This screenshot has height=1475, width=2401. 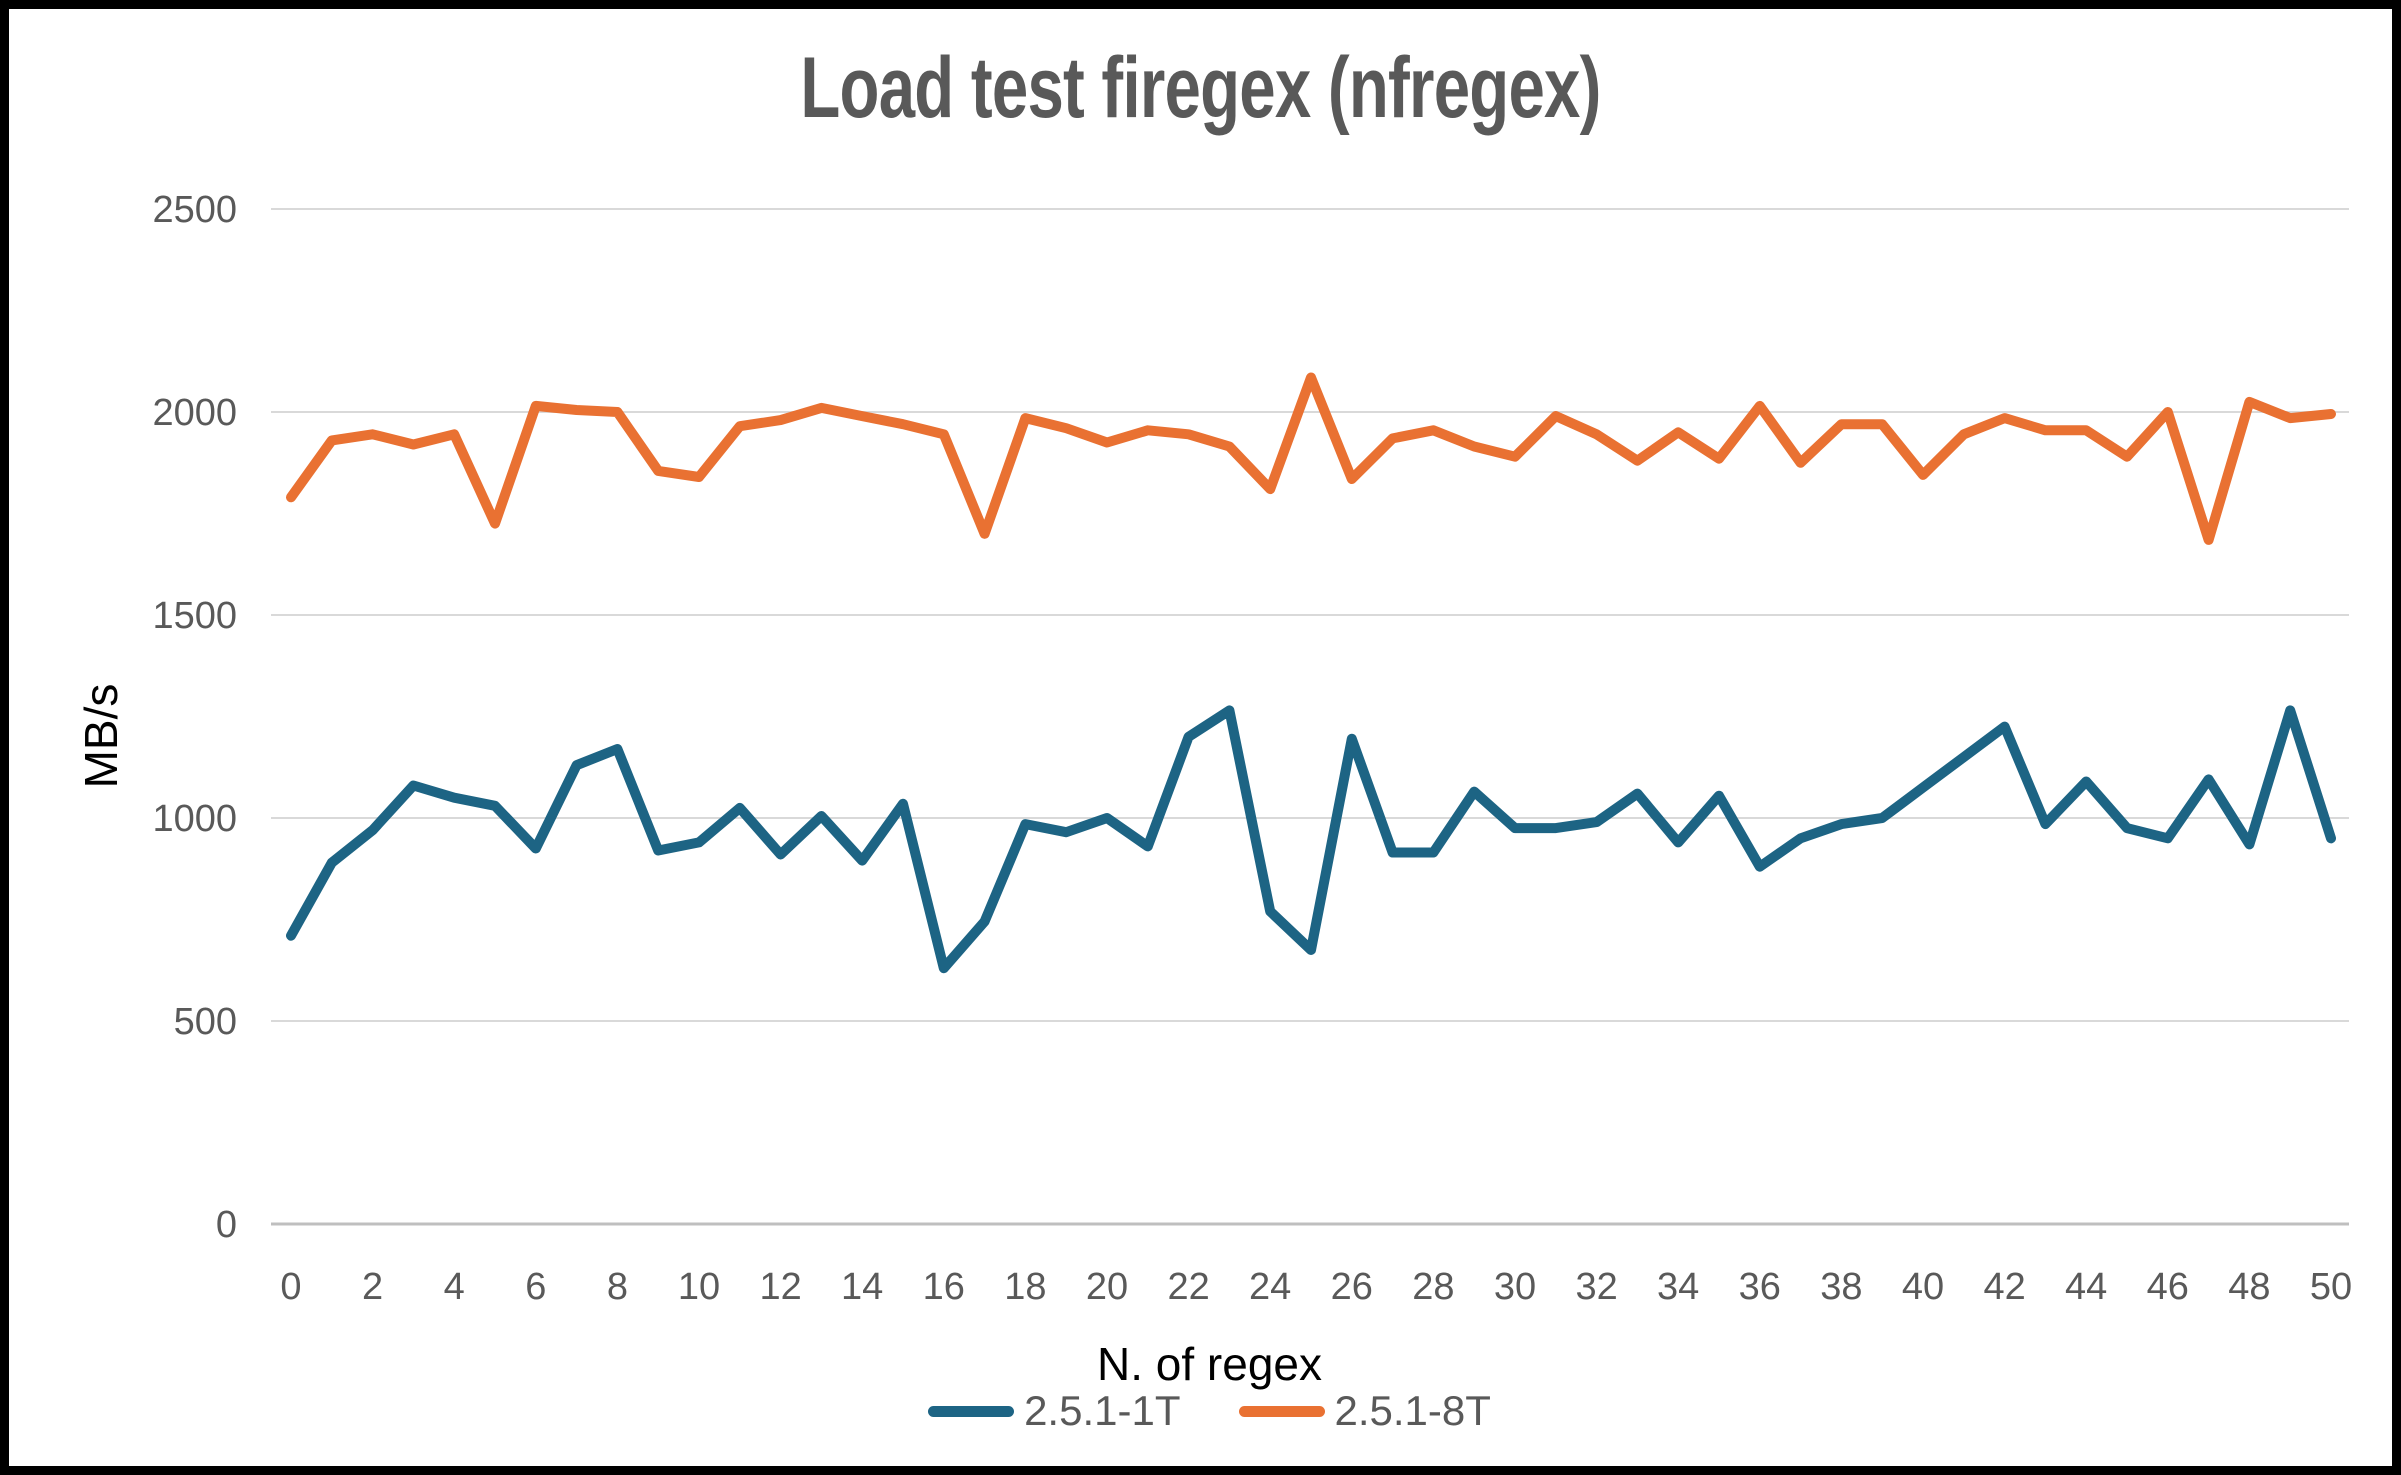 I want to click on x-tick-label-26: 26, so click(x=1352, y=1287).